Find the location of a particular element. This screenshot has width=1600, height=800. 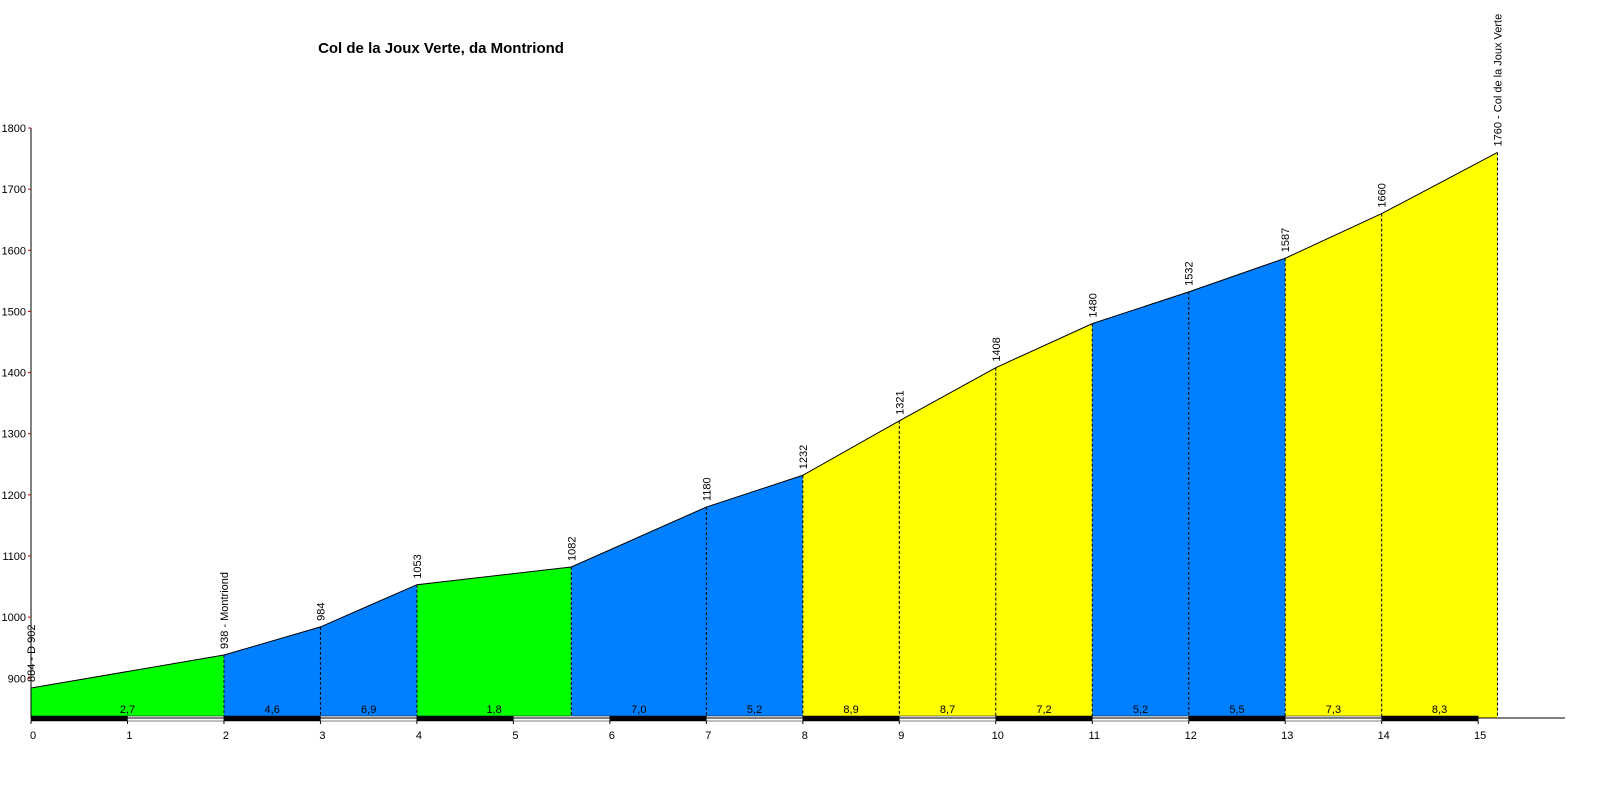

altitude-label: 984 is located at coordinates (321, 612).